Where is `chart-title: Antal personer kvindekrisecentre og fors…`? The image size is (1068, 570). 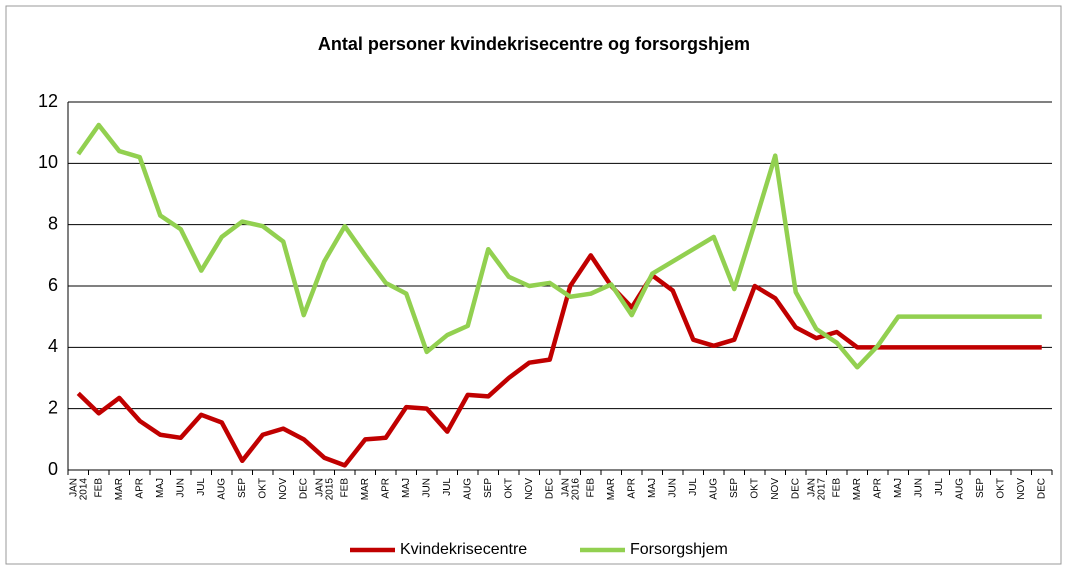
chart-title: Antal personer kvindekrisecentre og fors… is located at coordinates (534, 44).